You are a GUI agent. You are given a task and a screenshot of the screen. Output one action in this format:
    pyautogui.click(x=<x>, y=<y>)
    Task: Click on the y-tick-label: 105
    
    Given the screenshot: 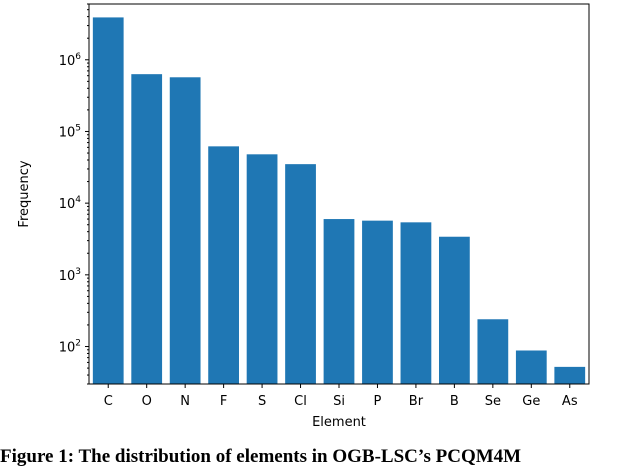 What is the action you would take?
    pyautogui.click(x=70, y=131)
    